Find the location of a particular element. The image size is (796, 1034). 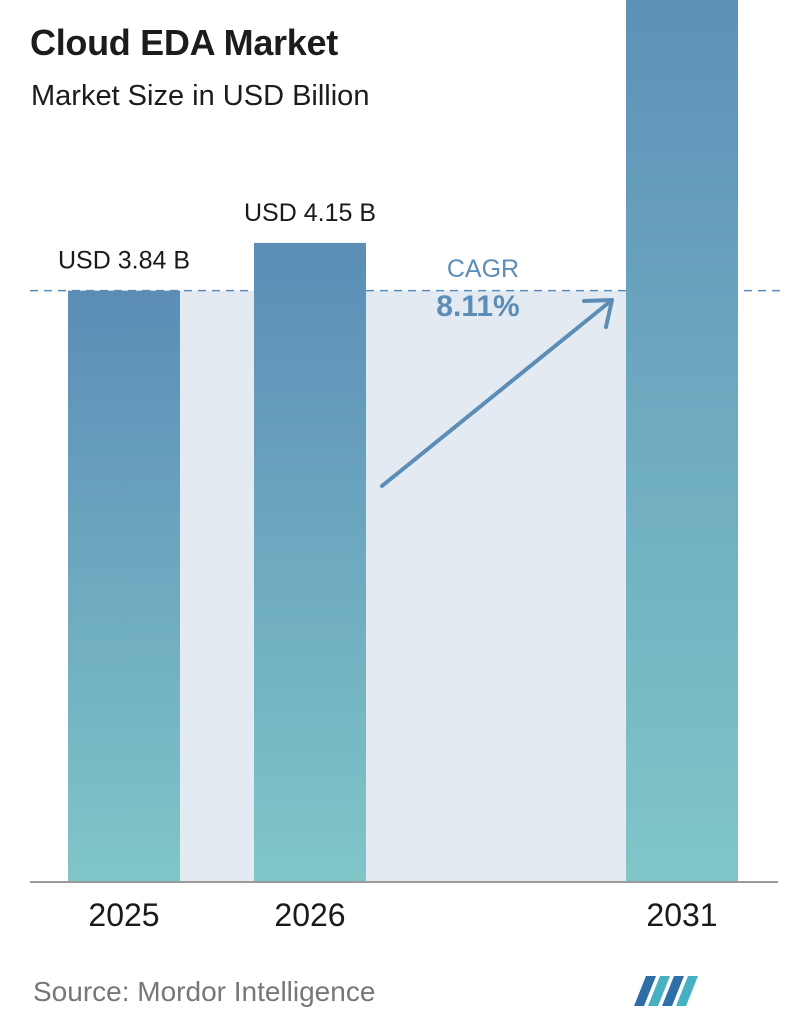

mordor-intelligence-logo is located at coordinates (666, 991).